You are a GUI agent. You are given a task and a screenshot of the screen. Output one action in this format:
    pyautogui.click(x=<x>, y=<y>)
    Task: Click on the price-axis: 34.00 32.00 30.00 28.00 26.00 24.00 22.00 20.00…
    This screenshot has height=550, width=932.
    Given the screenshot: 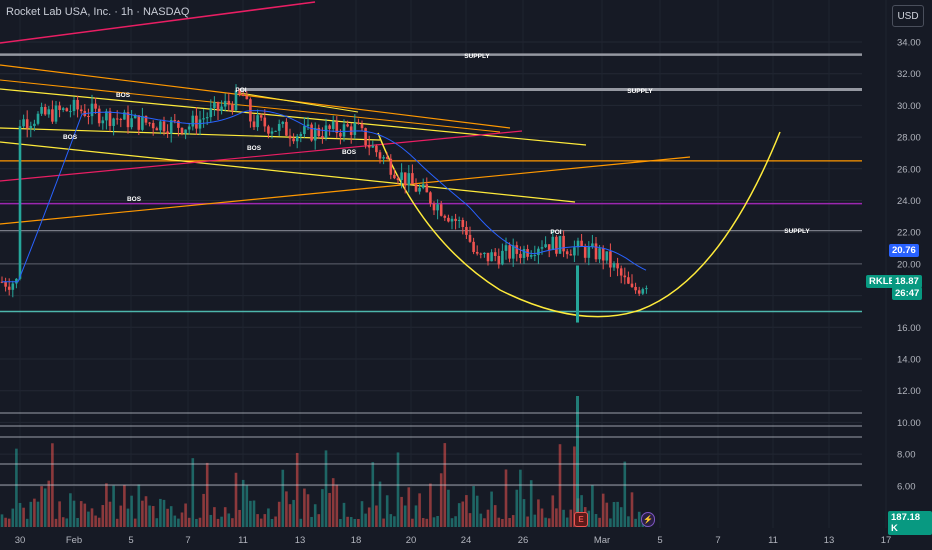 What is the action you would take?
    pyautogui.click(x=909, y=265)
    